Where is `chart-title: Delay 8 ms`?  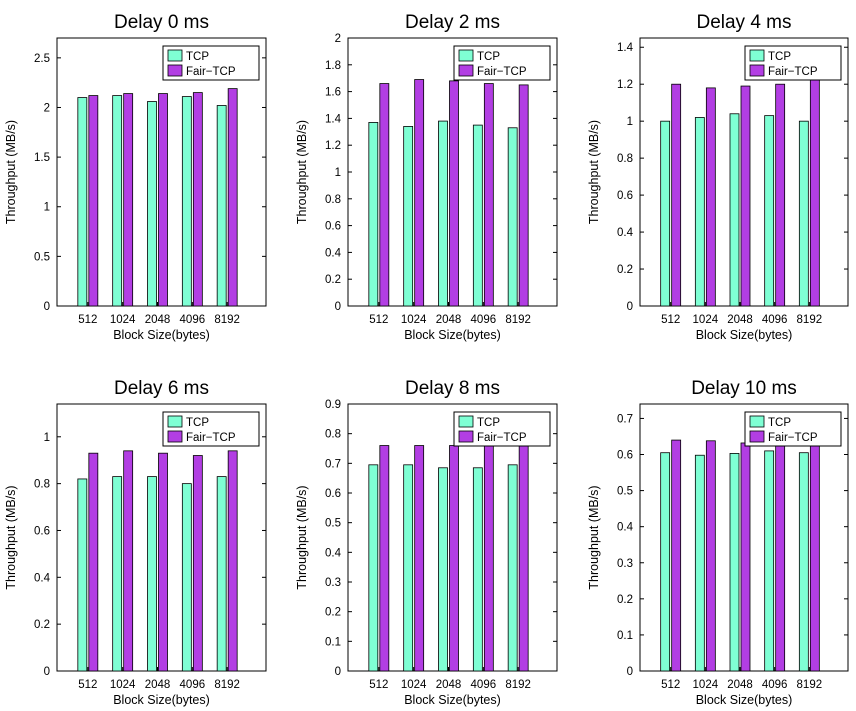
chart-title: Delay 8 ms is located at coordinates (452, 388).